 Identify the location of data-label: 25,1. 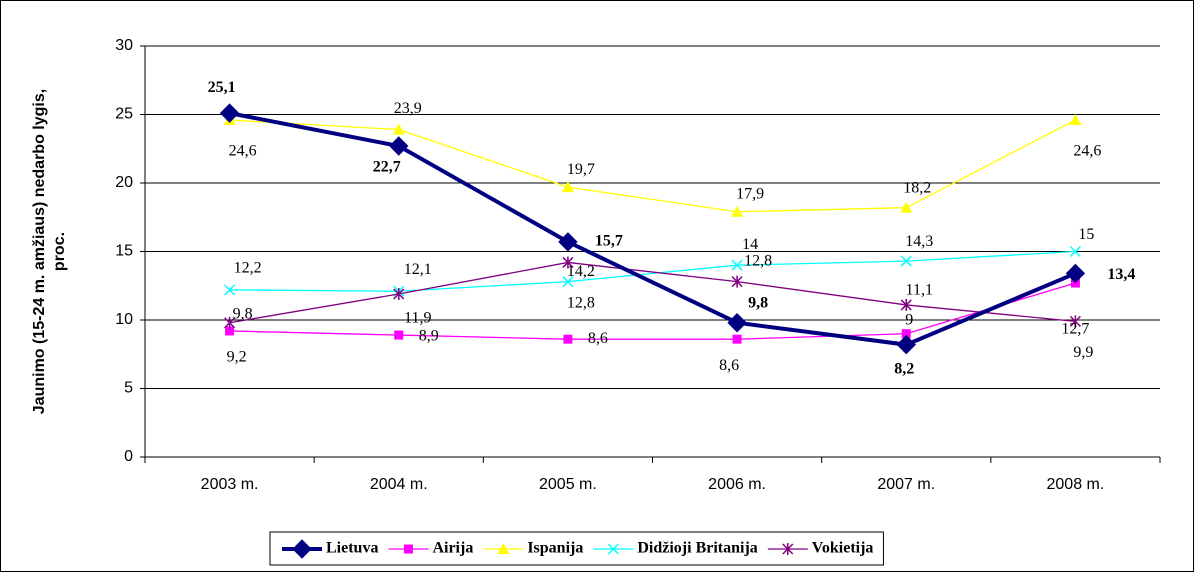
(222, 87).